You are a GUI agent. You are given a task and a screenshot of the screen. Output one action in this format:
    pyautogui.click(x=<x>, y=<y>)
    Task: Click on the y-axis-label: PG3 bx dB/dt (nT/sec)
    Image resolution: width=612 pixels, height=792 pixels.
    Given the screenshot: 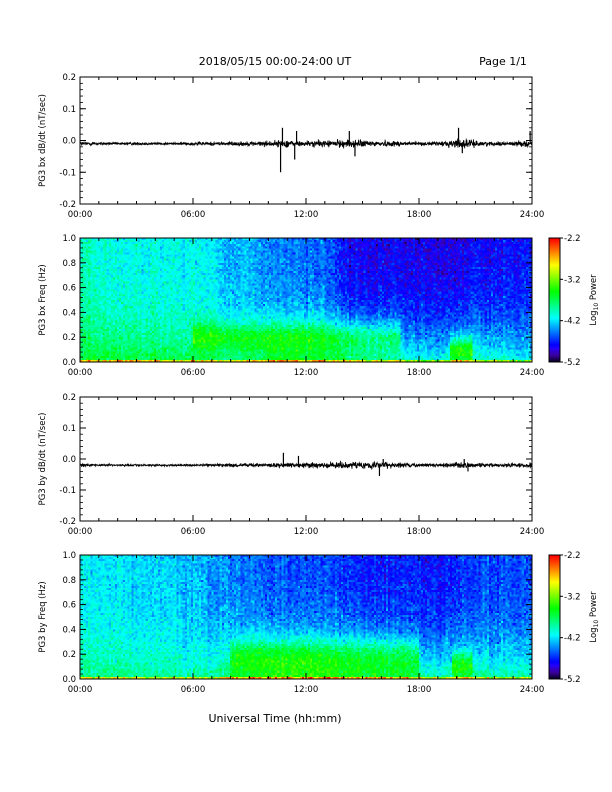 What is the action you would take?
    pyautogui.click(x=43, y=140)
    